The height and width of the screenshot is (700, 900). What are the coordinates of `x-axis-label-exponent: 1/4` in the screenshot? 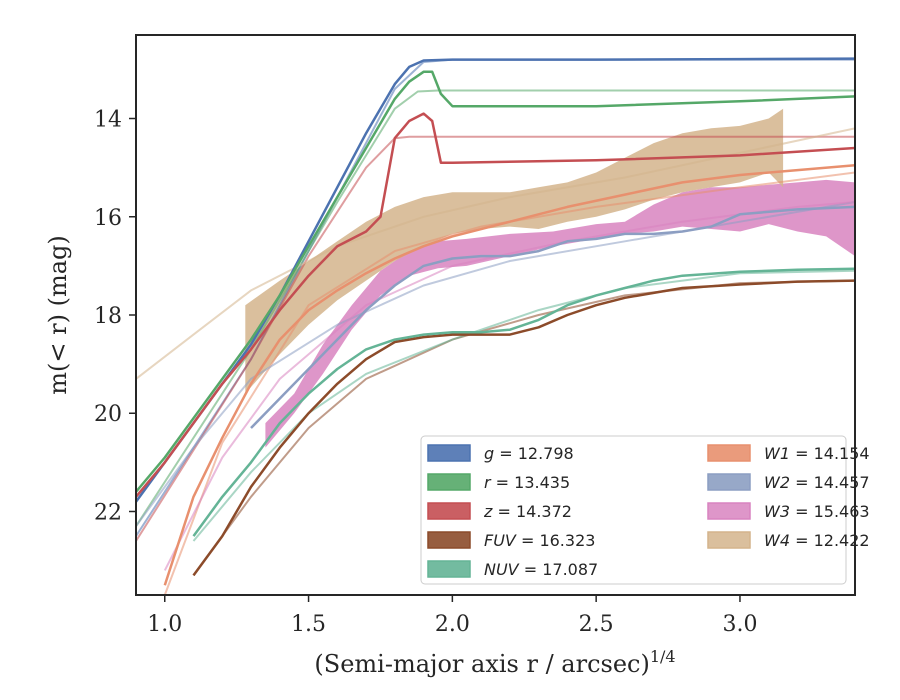 It's located at (663, 656).